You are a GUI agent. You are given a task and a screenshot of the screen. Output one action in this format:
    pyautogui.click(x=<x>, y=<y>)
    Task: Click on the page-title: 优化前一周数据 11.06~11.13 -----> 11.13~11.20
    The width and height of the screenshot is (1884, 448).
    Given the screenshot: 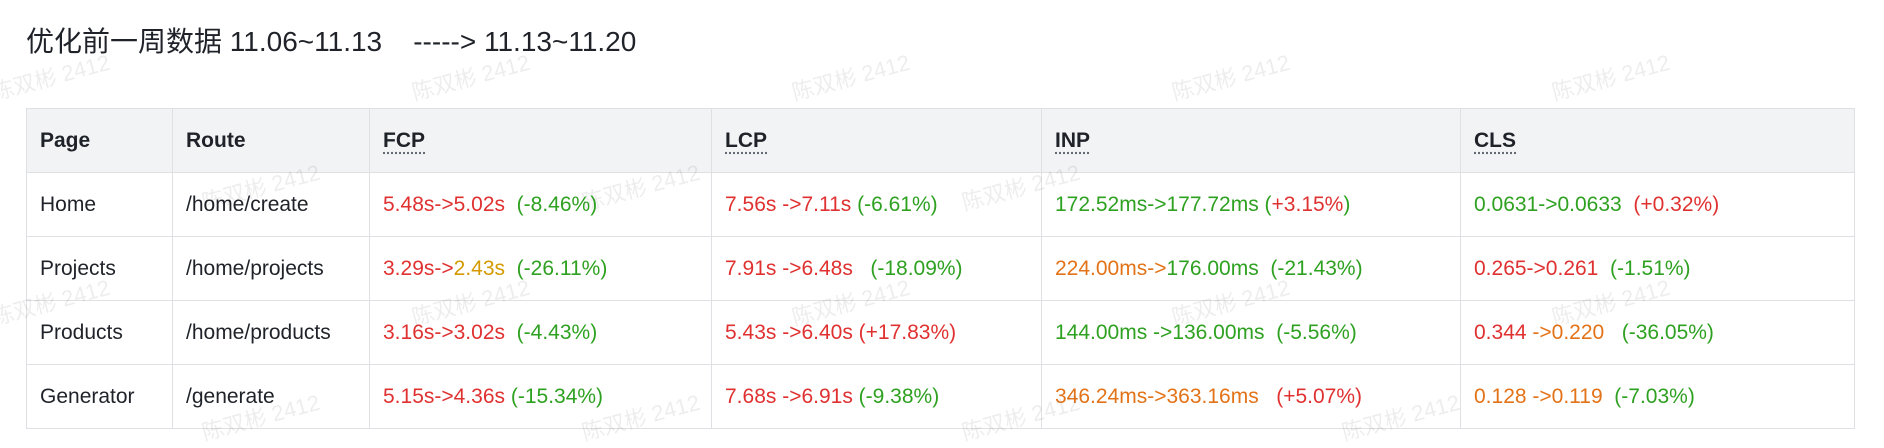 What is the action you would take?
    pyautogui.click(x=331, y=41)
    